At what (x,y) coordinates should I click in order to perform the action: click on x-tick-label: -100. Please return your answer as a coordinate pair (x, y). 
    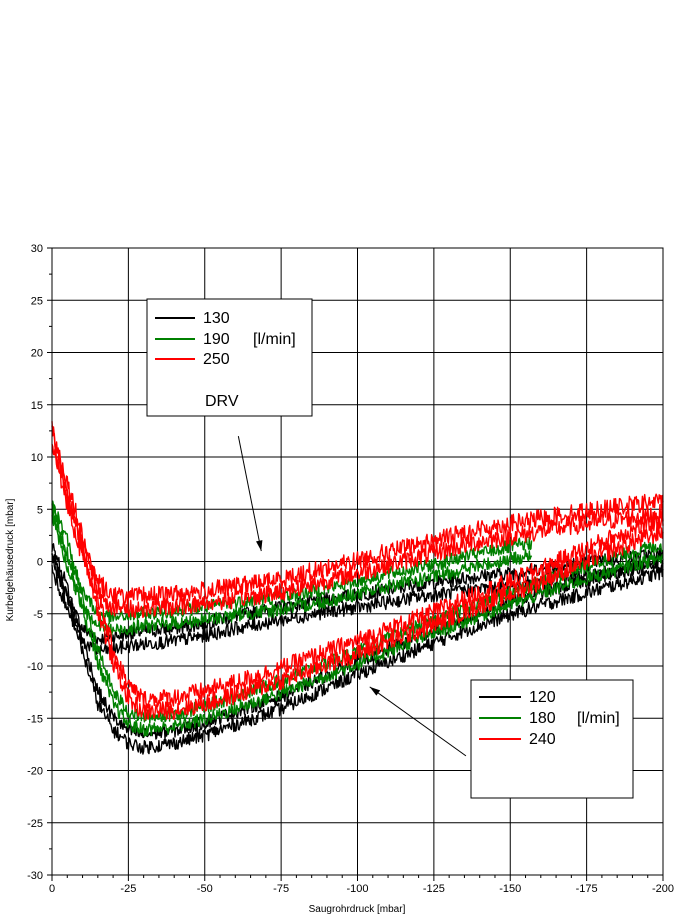
    Looking at the image, I should click on (357, 889).